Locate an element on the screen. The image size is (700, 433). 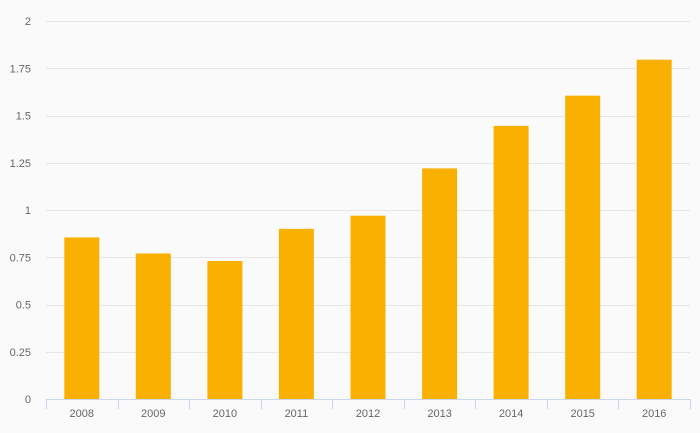
x-axis-tick-labels: 2008 2009 2010 2011 2012 2013 2014 2015 2016 is located at coordinates (368, 414).